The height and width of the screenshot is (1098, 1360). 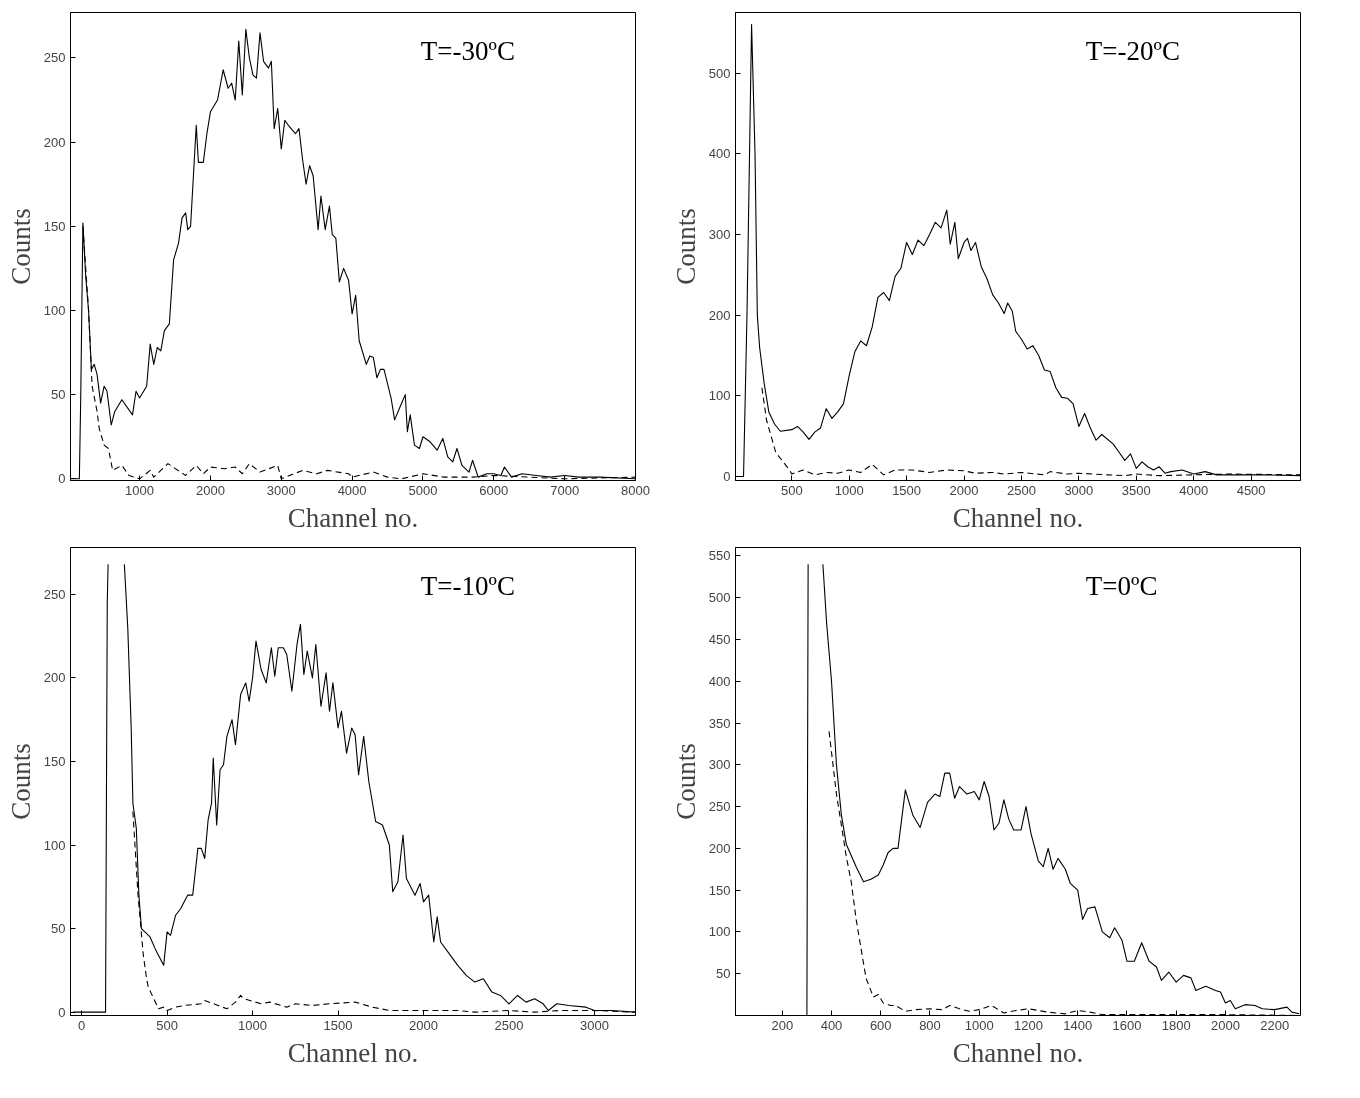 I want to click on annotation: T=0ºC, so click(x=1121, y=585).